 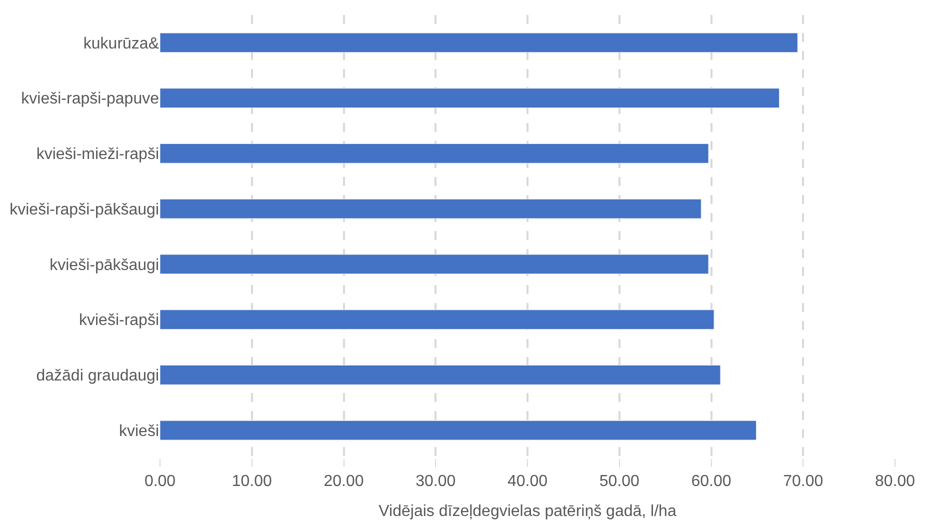 What do you see at coordinates (121, 43) in the screenshot?
I see `y-tick-label: kukurūza&` at bounding box center [121, 43].